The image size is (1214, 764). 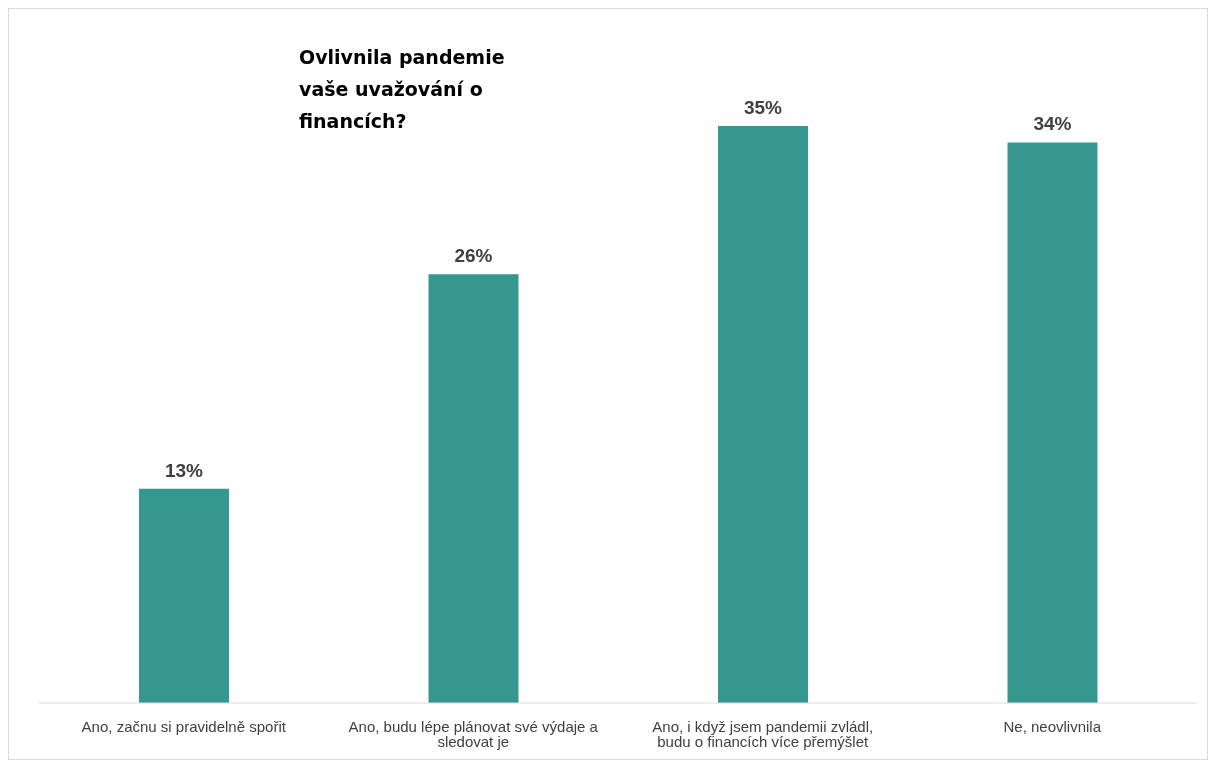 I want to click on chart-title: Ovlivnila pandemie vaše uvažování o financích?, so click(x=402, y=89).